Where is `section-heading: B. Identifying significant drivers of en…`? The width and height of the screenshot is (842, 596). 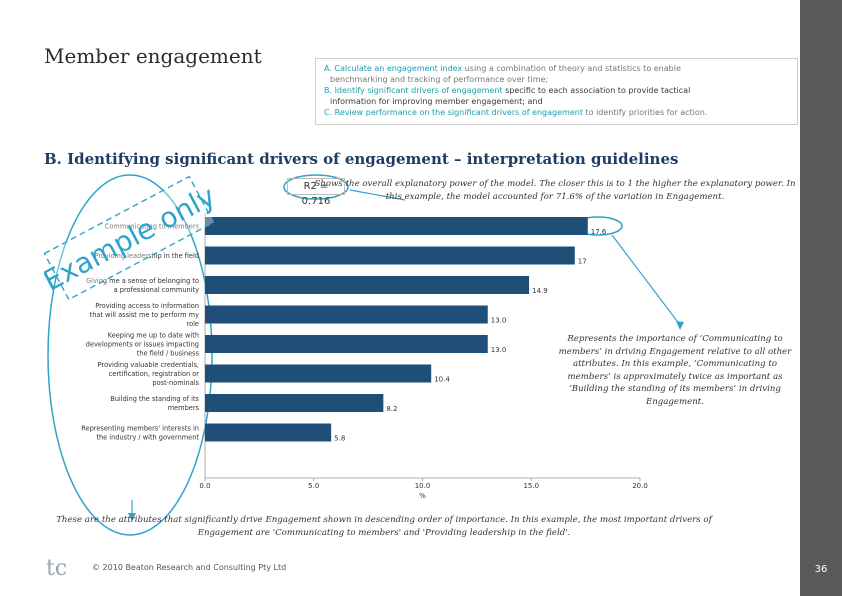
section-heading: B. Identifying significant drivers of en… is located at coordinates (361, 159).